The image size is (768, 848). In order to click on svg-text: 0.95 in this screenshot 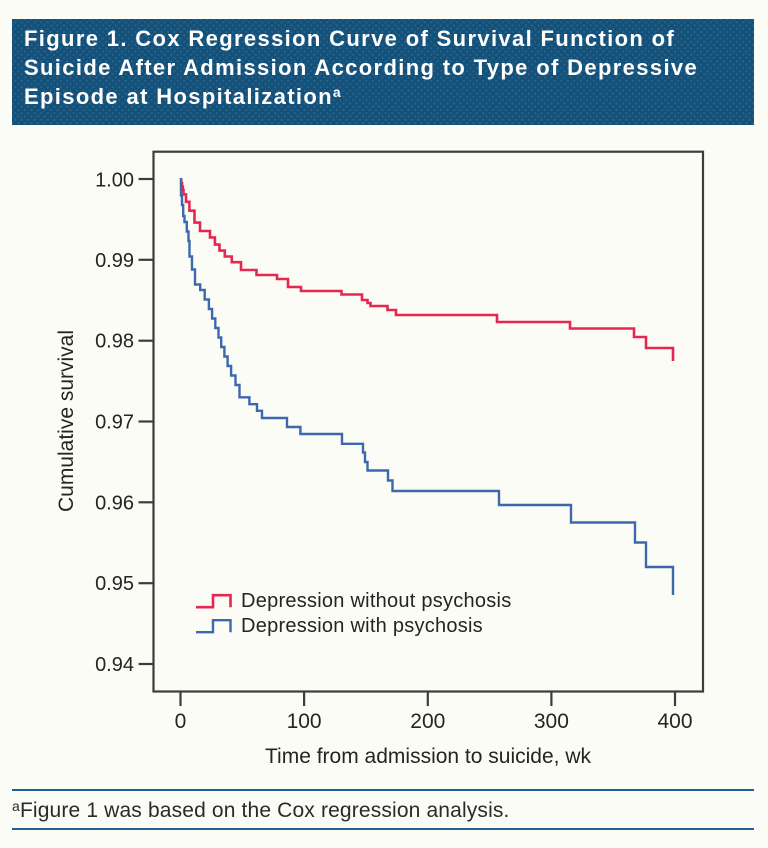, I will do `click(114, 584)`.